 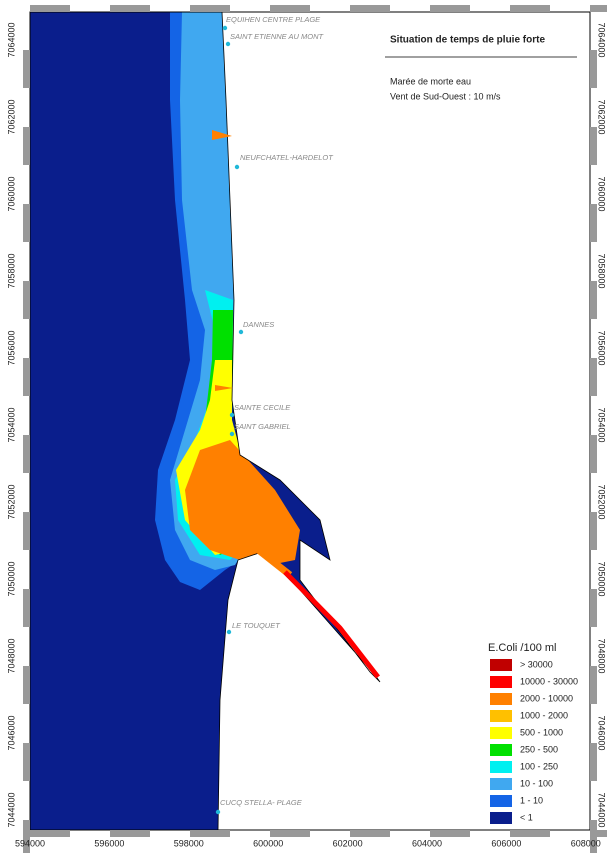 I want to click on place-label: SAINTE CECILE, so click(x=262, y=407).